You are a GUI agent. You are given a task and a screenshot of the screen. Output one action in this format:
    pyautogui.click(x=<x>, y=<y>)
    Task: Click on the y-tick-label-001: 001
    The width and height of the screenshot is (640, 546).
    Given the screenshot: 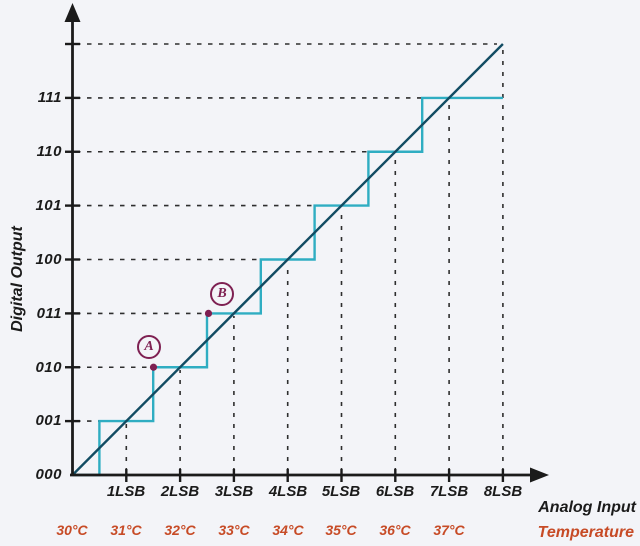 What is the action you would take?
    pyautogui.click(x=48, y=420)
    